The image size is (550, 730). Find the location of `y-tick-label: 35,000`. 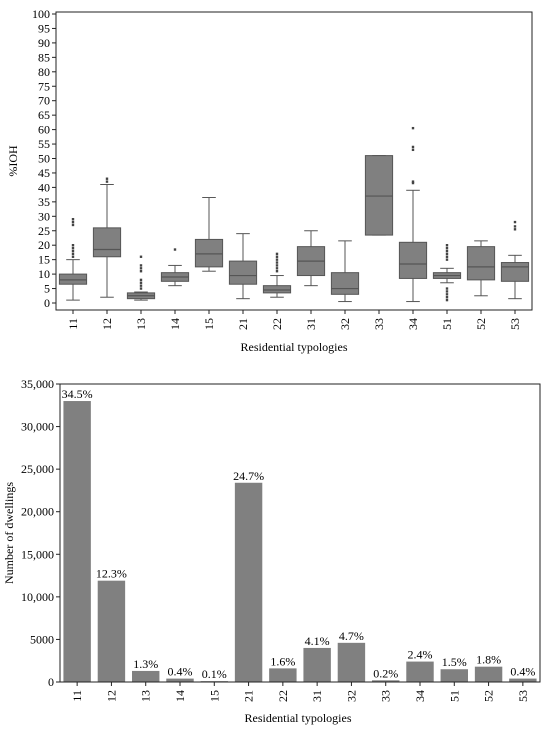

y-tick-label: 35,000 is located at coordinates (37, 384).